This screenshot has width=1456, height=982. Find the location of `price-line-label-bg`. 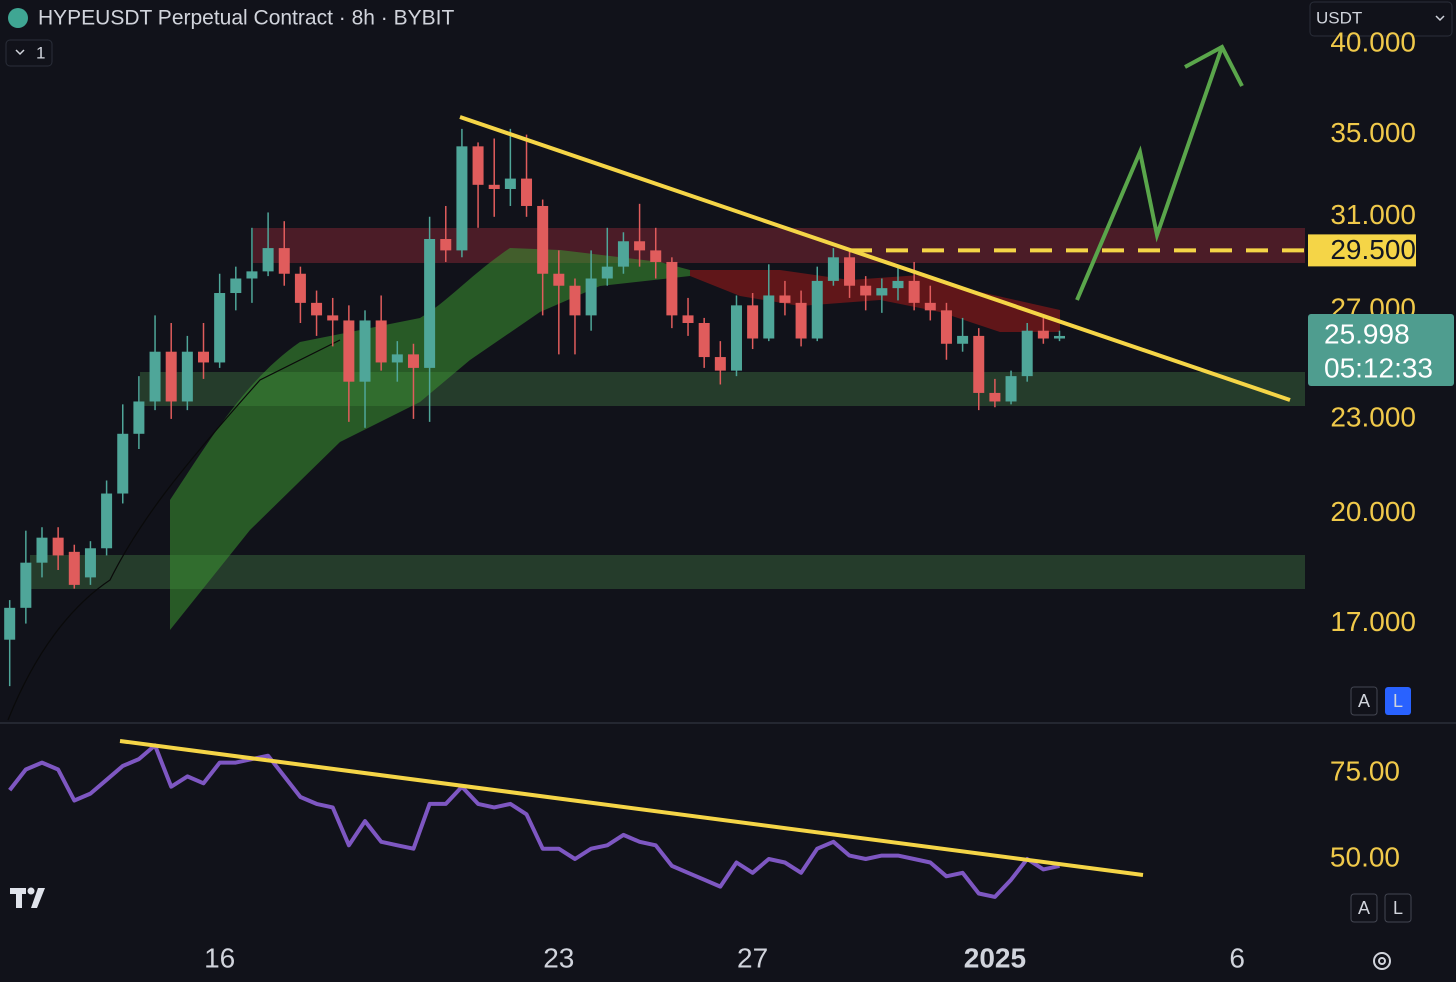

price-line-label-bg is located at coordinates (1362, 250).